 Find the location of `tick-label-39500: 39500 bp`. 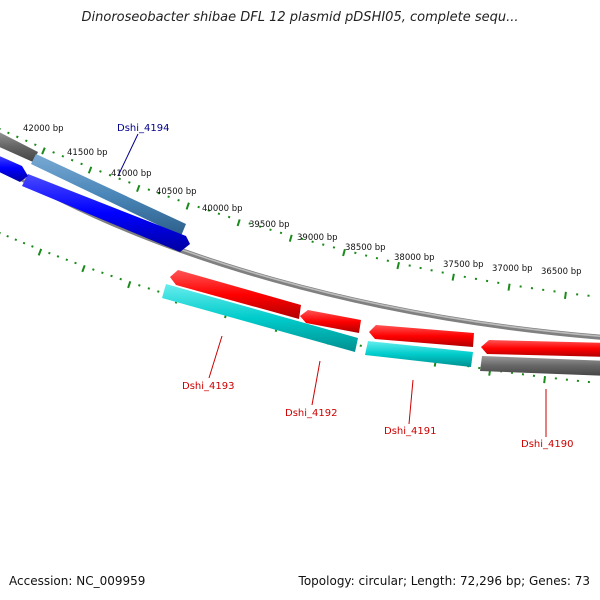

tick-label-39500: 39500 bp is located at coordinates (269, 225).